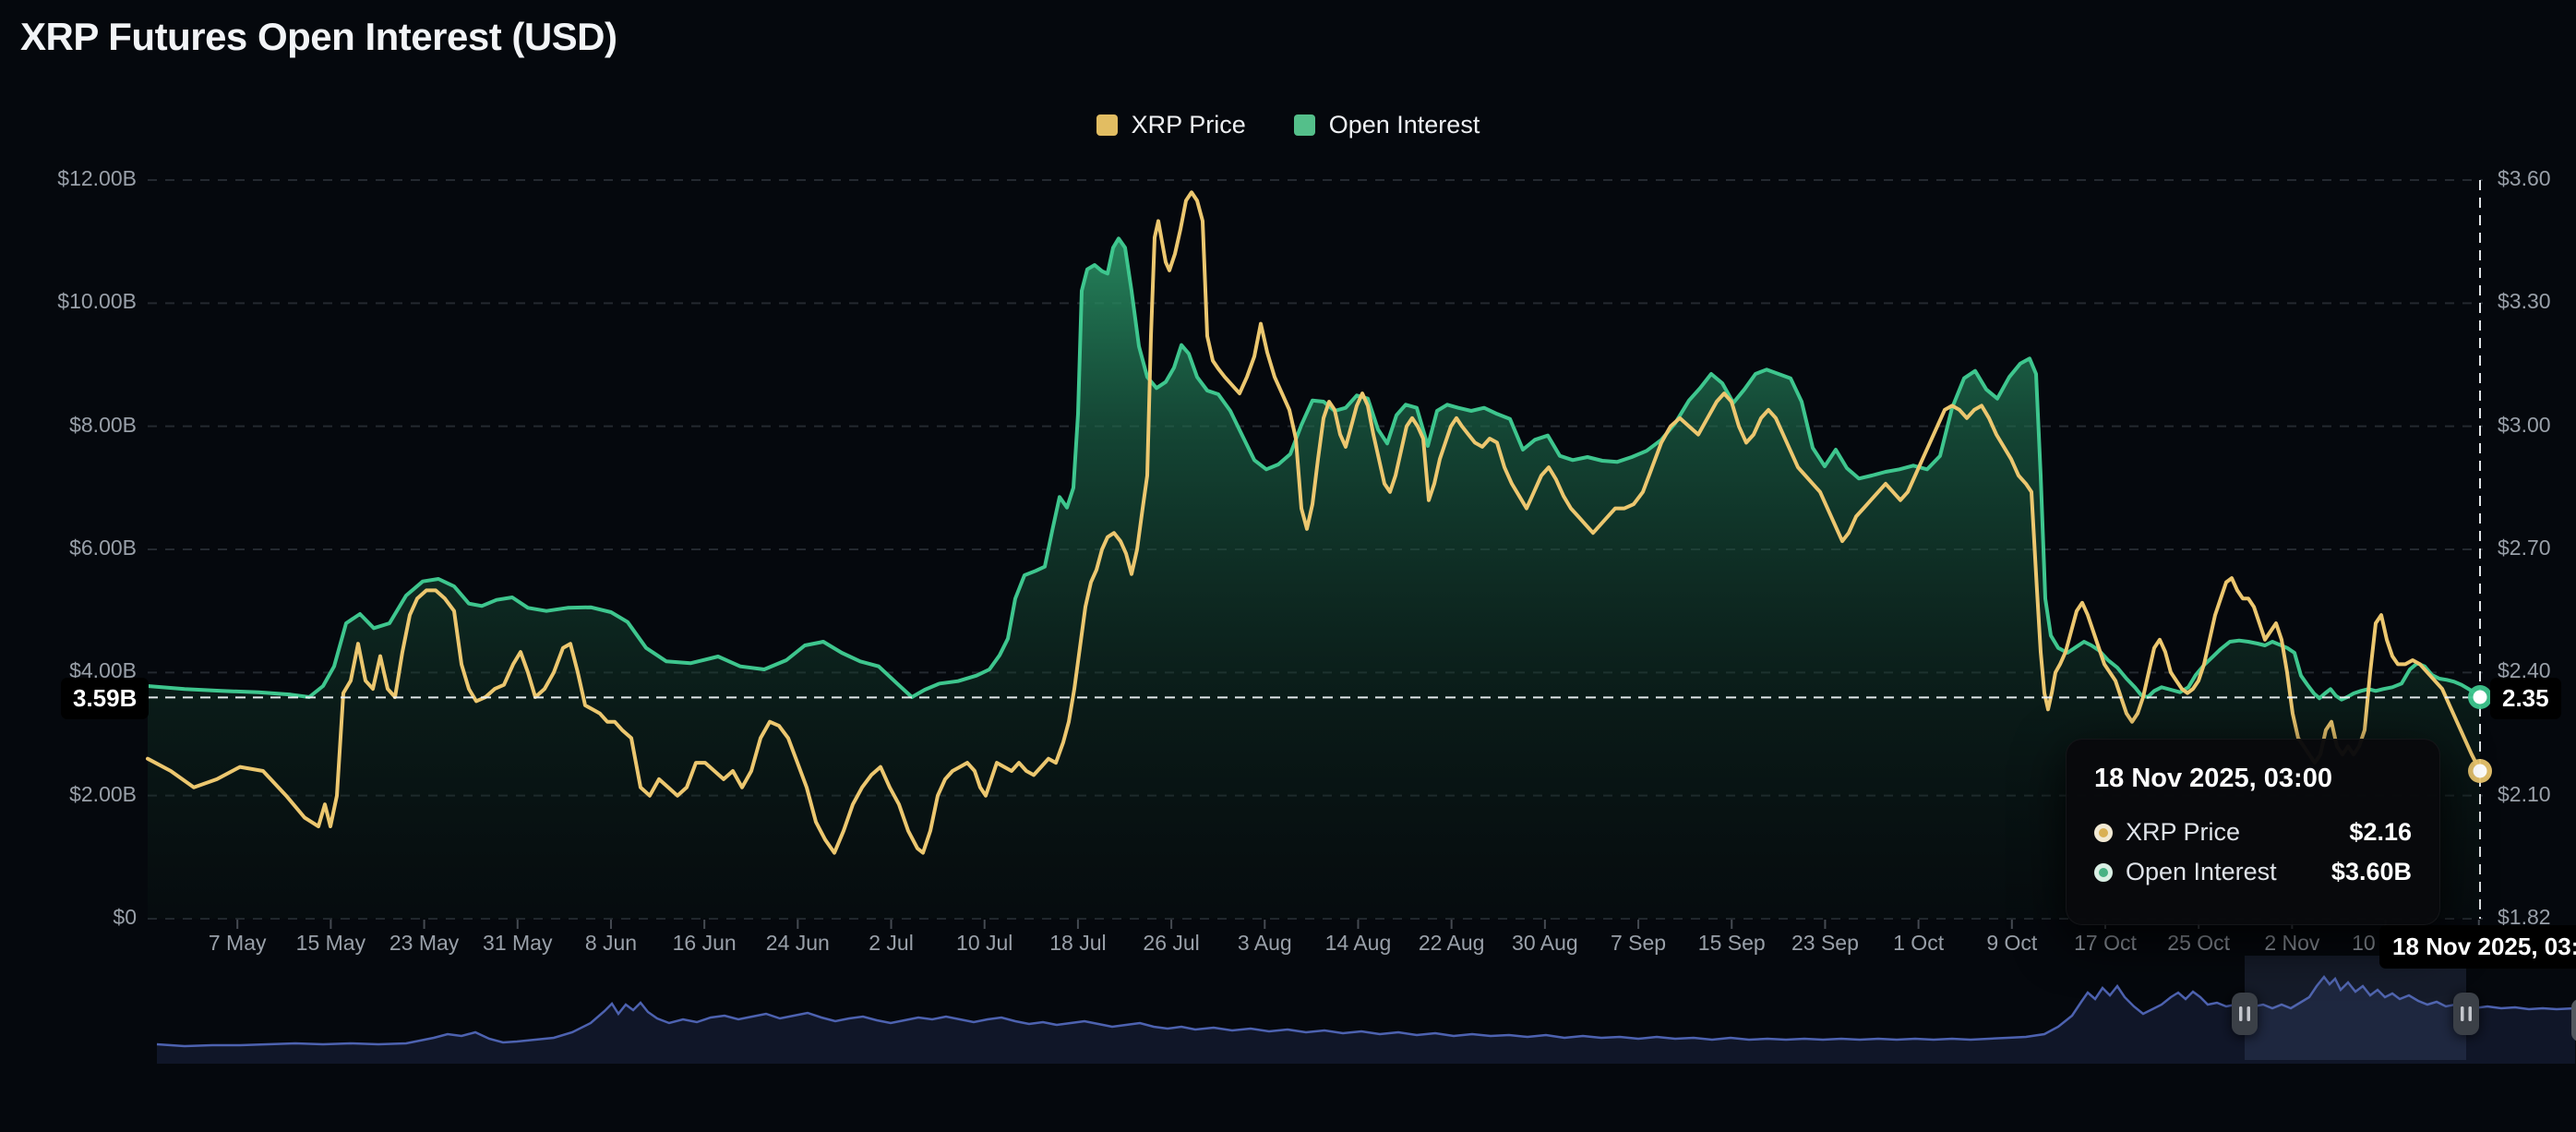  I want to click on x-axis-label: 14 Aug, so click(1358, 943).